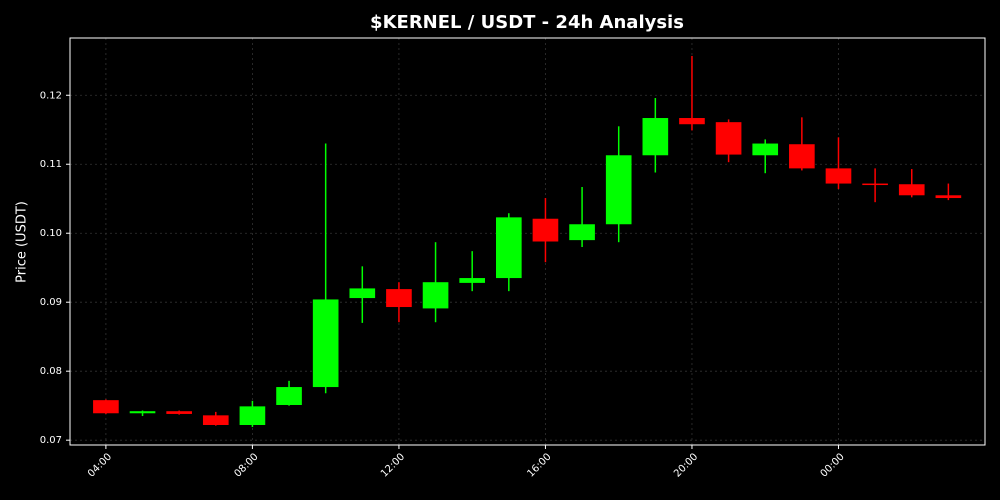 The width and height of the screenshot is (1000, 500). What do you see at coordinates (51, 302) in the screenshot?
I see `y-tick-label: 0.09` at bounding box center [51, 302].